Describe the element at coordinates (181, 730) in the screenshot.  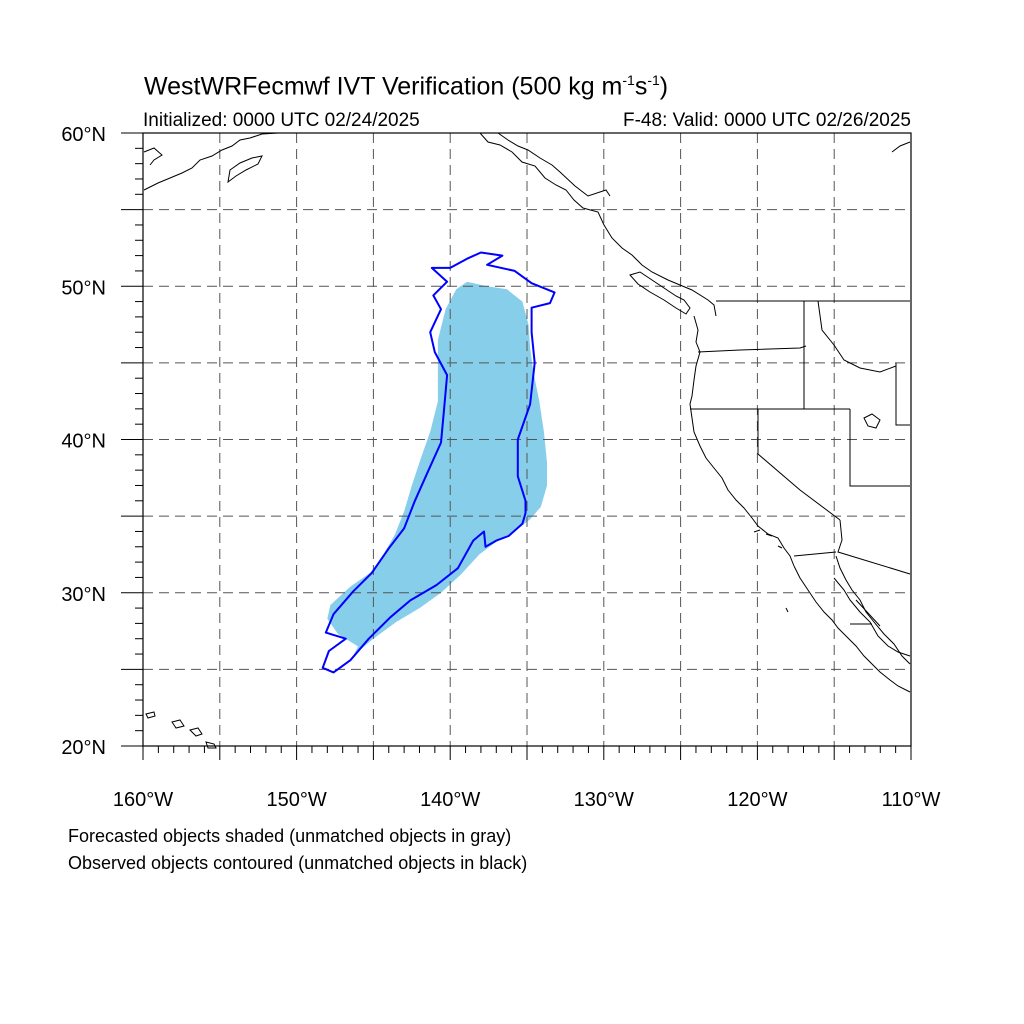
I see `coastline-hawaii` at that location.